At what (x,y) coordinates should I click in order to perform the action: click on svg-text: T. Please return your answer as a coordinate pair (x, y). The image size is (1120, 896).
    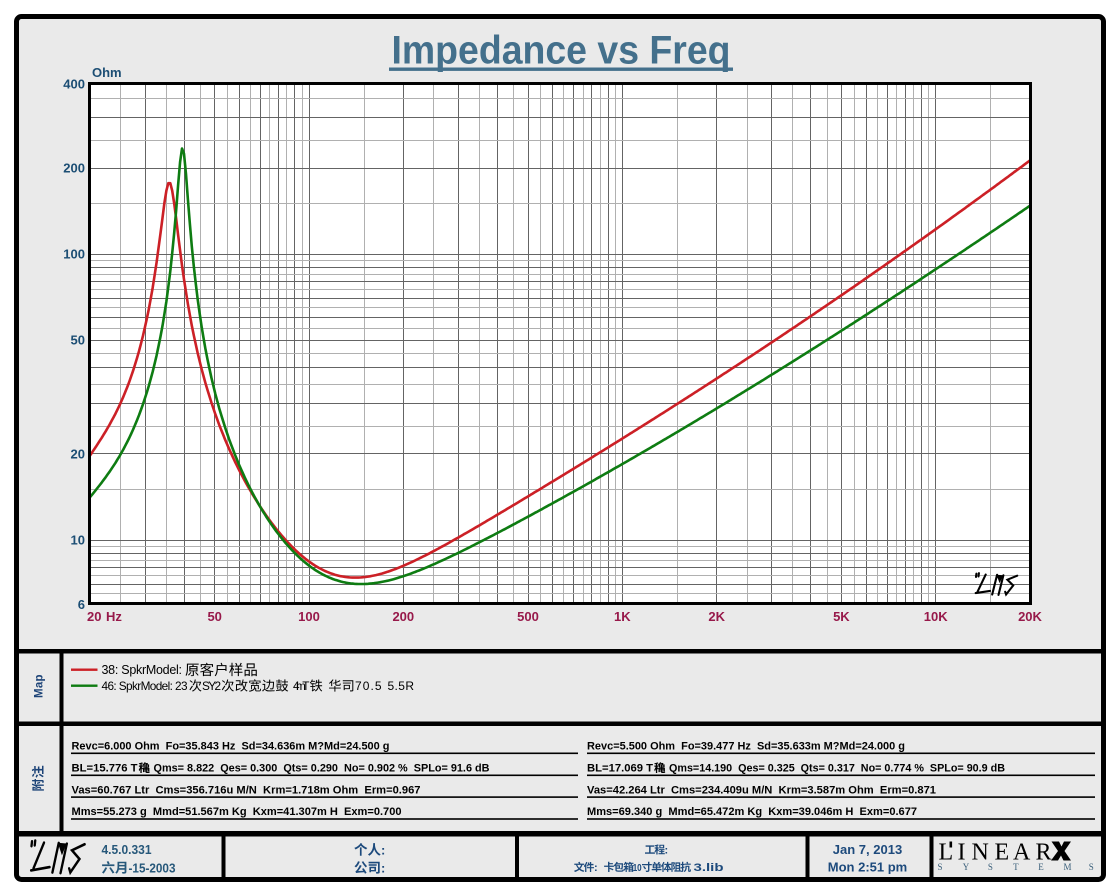
    Looking at the image, I should click on (1016, 867).